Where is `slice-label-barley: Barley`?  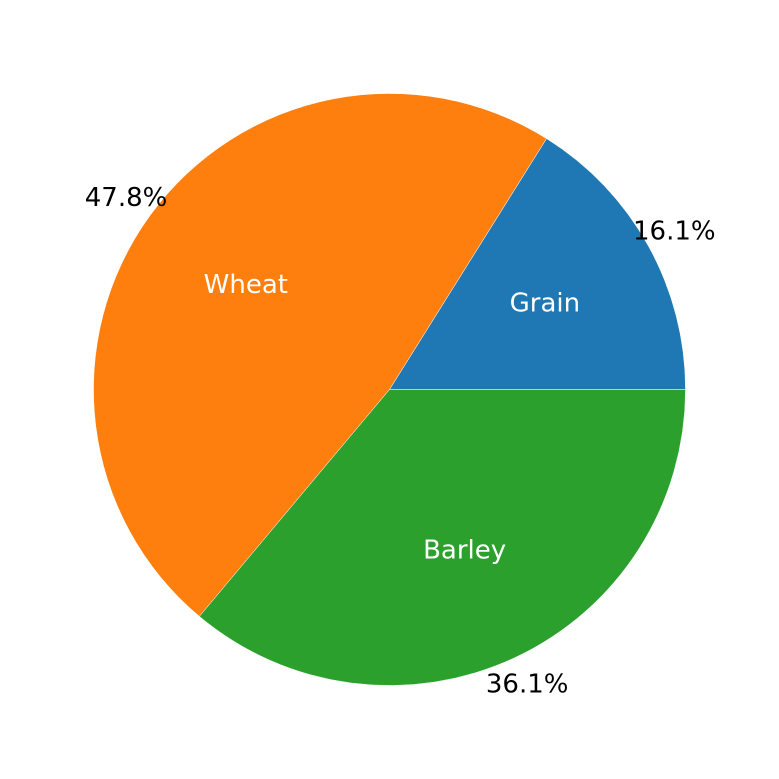 slice-label-barley: Barley is located at coordinates (464, 550).